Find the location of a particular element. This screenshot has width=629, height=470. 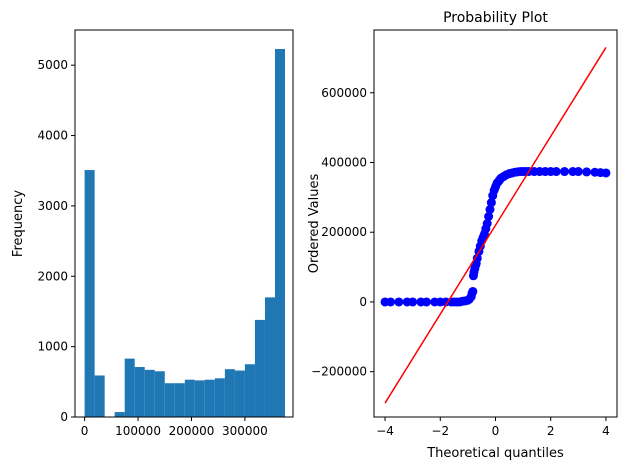

probability-plot-title: Probability Plot is located at coordinates (495, 18).